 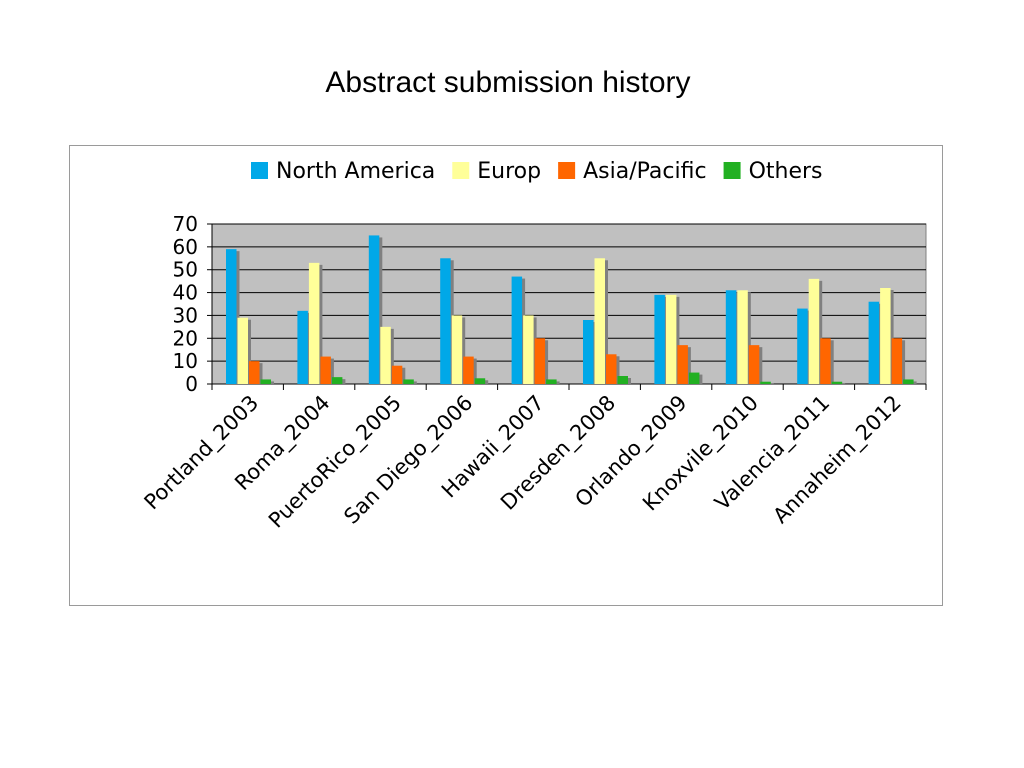 I want to click on bar-north-america-valencia-2011, so click(x=802, y=346).